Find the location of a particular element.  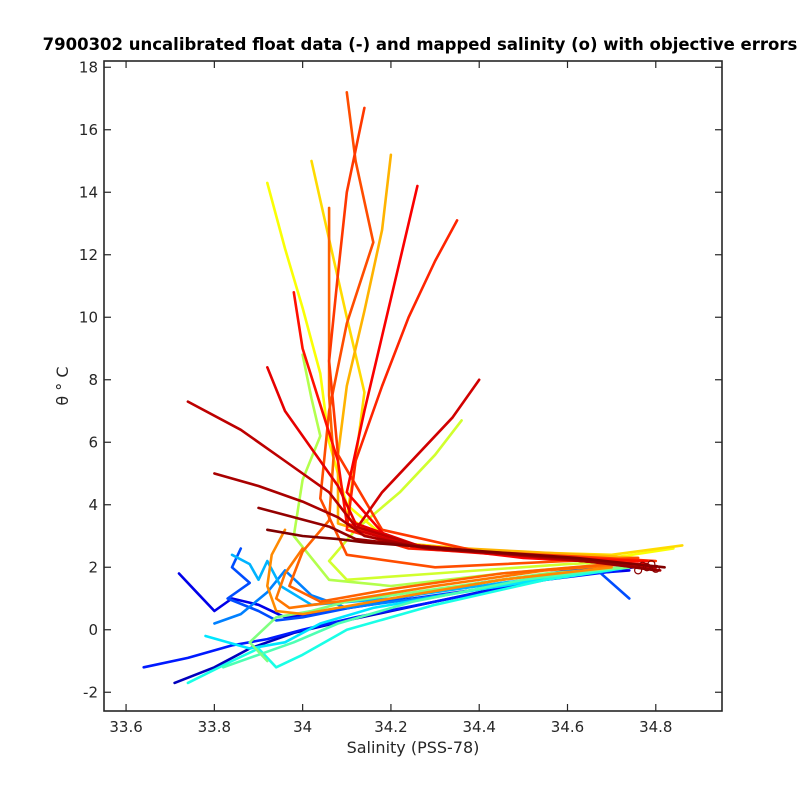

y-tick-label: 2 is located at coordinates (93, 567).